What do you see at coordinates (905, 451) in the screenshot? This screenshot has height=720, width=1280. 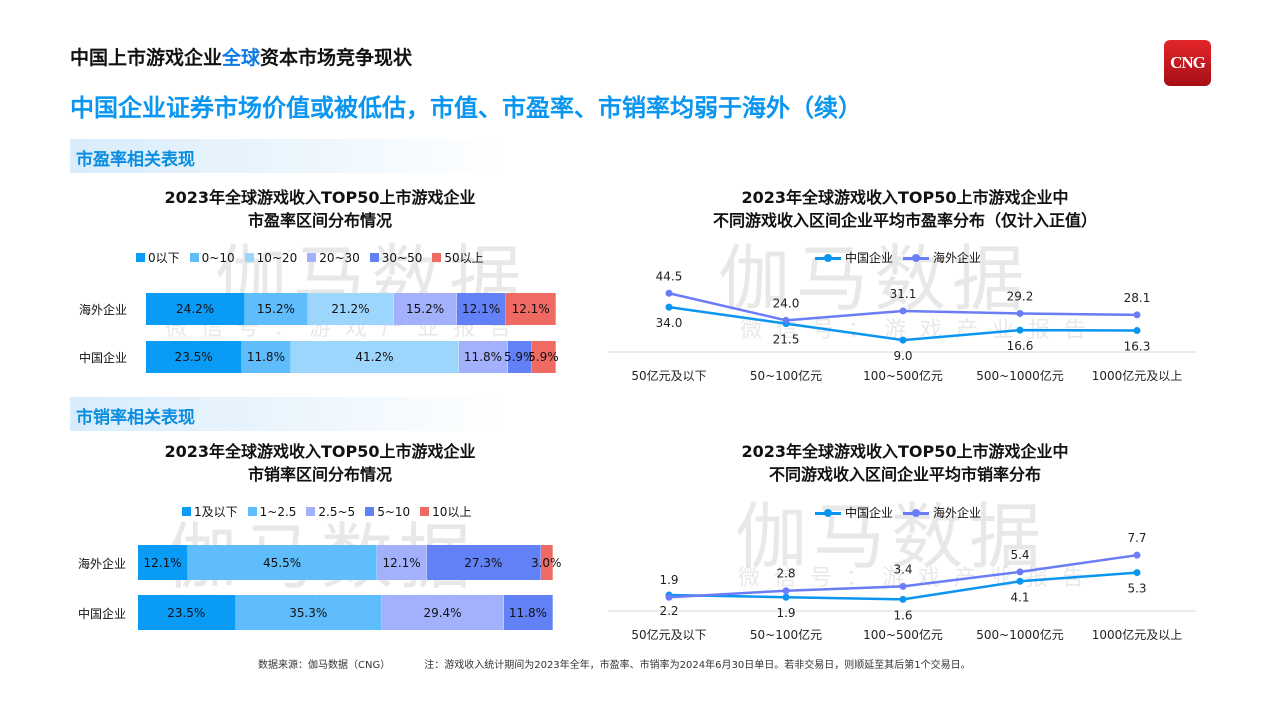 I see `chart-title-line: 2023年全球游戏收入TOP50上市游戏企业中` at bounding box center [905, 451].